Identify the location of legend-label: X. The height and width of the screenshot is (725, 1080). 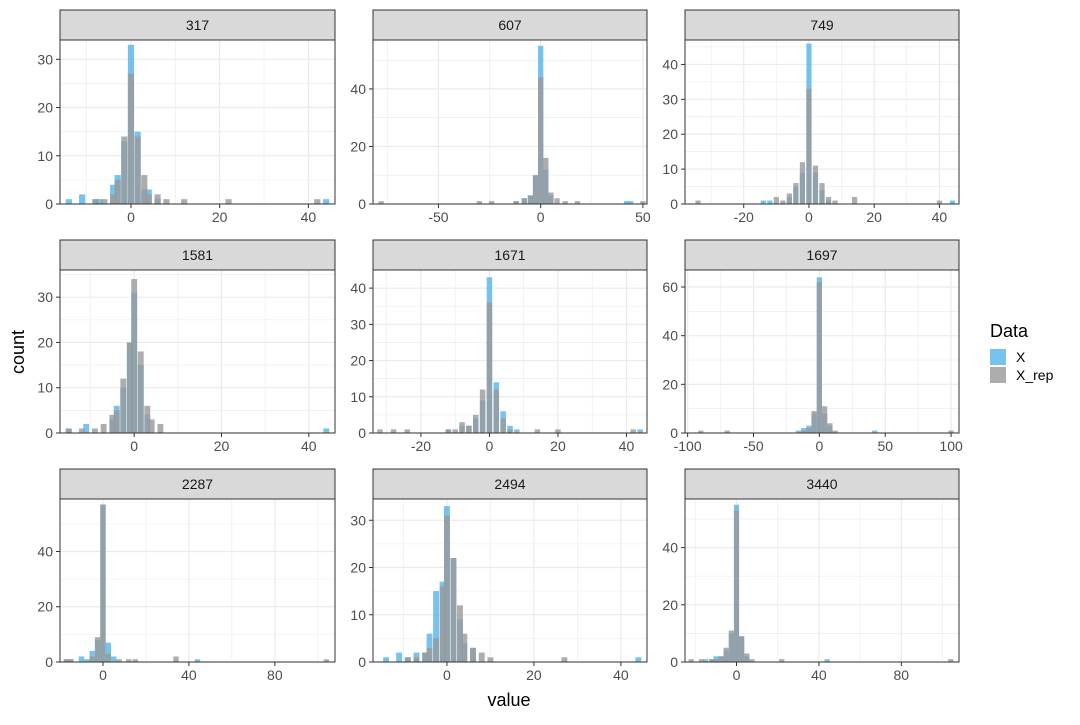
(1021, 357).